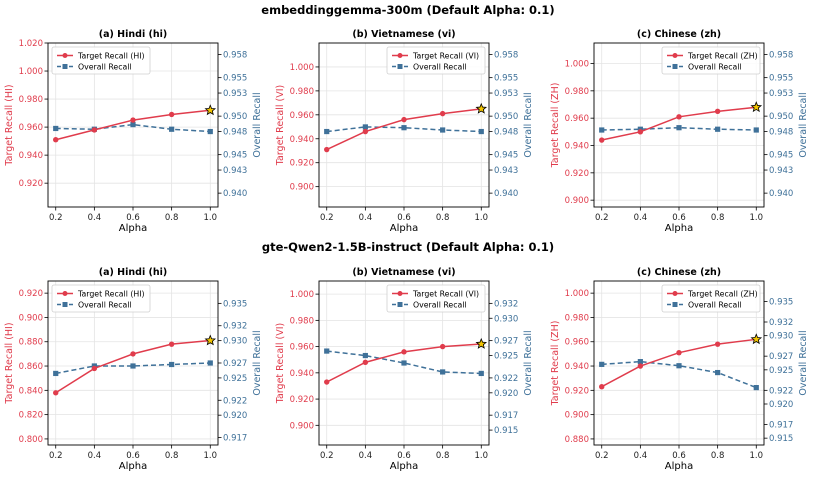 The width and height of the screenshot is (816, 481). What do you see at coordinates (257, 362) in the screenshot?
I see `chart4-y2-axis-label: Overall Recall` at bounding box center [257, 362].